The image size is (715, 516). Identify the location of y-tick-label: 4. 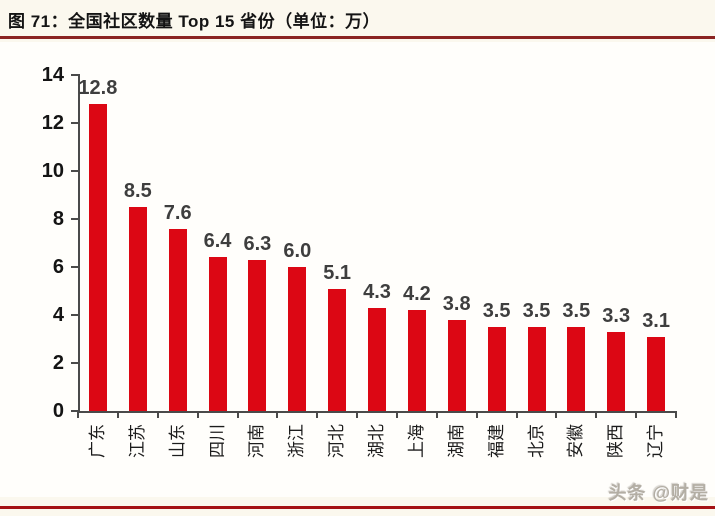
(58, 315).